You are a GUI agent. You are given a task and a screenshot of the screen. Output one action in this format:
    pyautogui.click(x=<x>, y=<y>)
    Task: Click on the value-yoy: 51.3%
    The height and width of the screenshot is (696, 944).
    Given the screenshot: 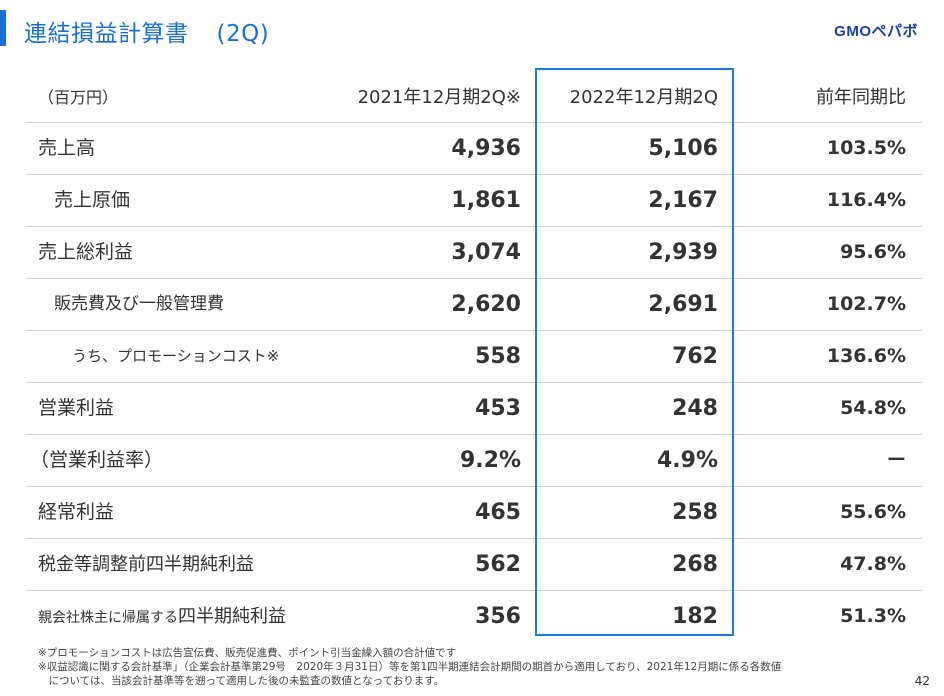 What is the action you would take?
    pyautogui.click(x=873, y=616)
    